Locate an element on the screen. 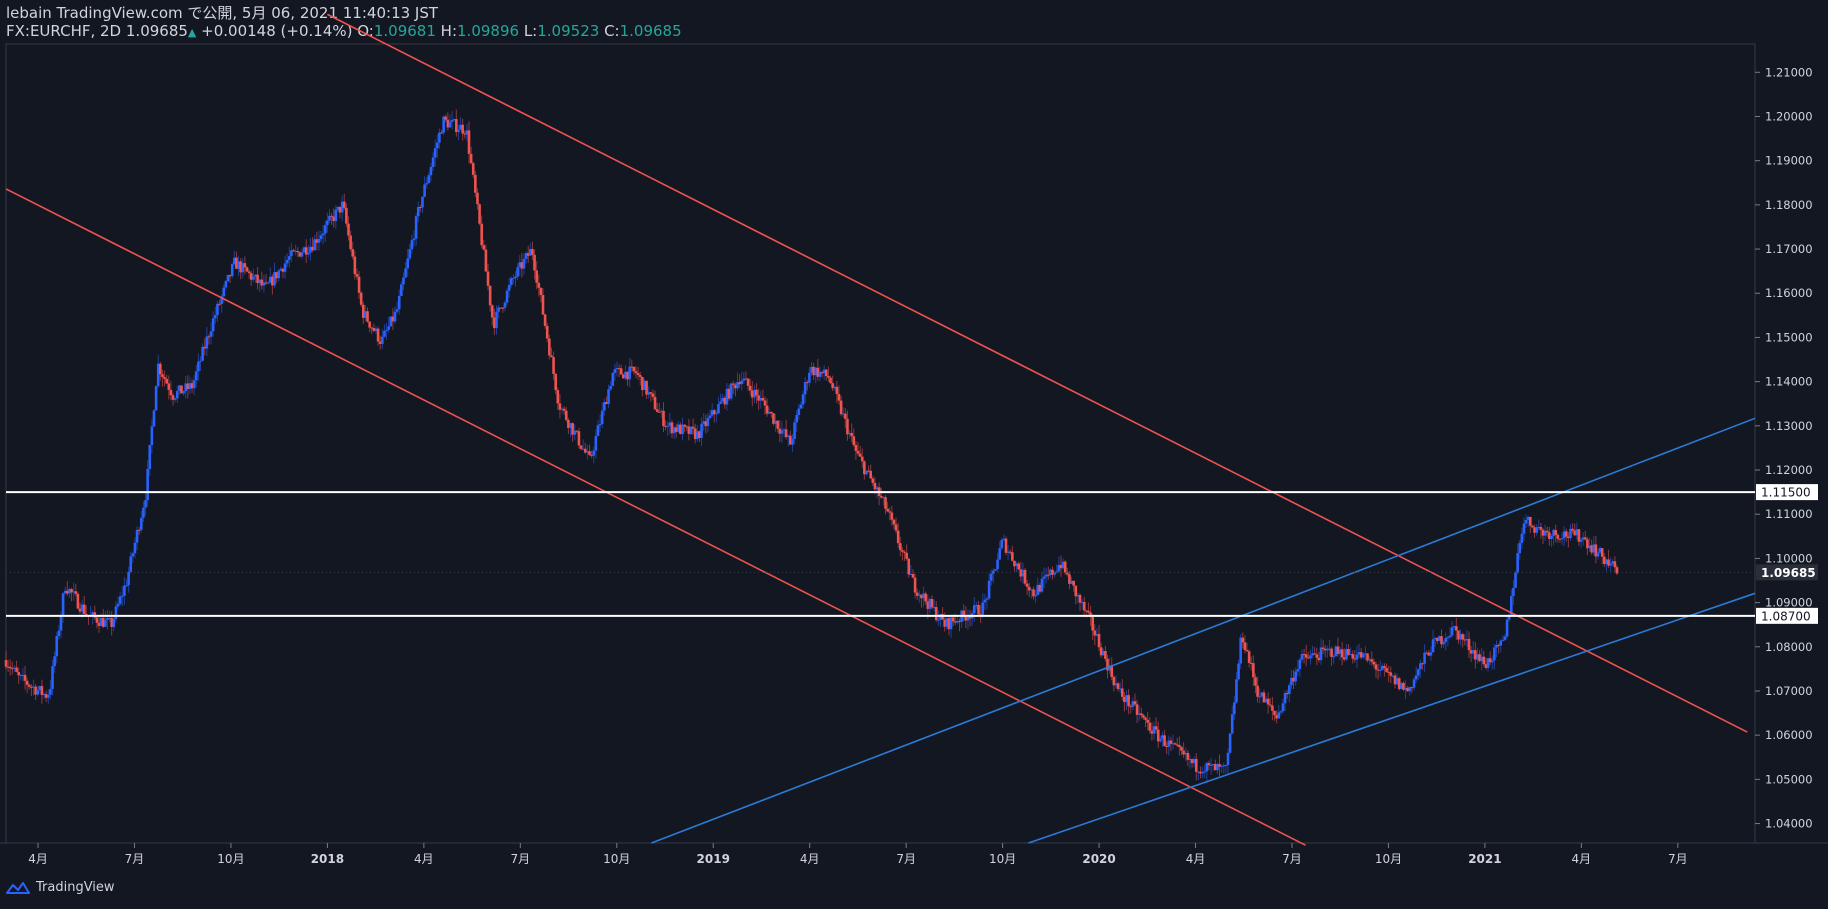  y-tick-label: 1.06000 is located at coordinates (1789, 735).